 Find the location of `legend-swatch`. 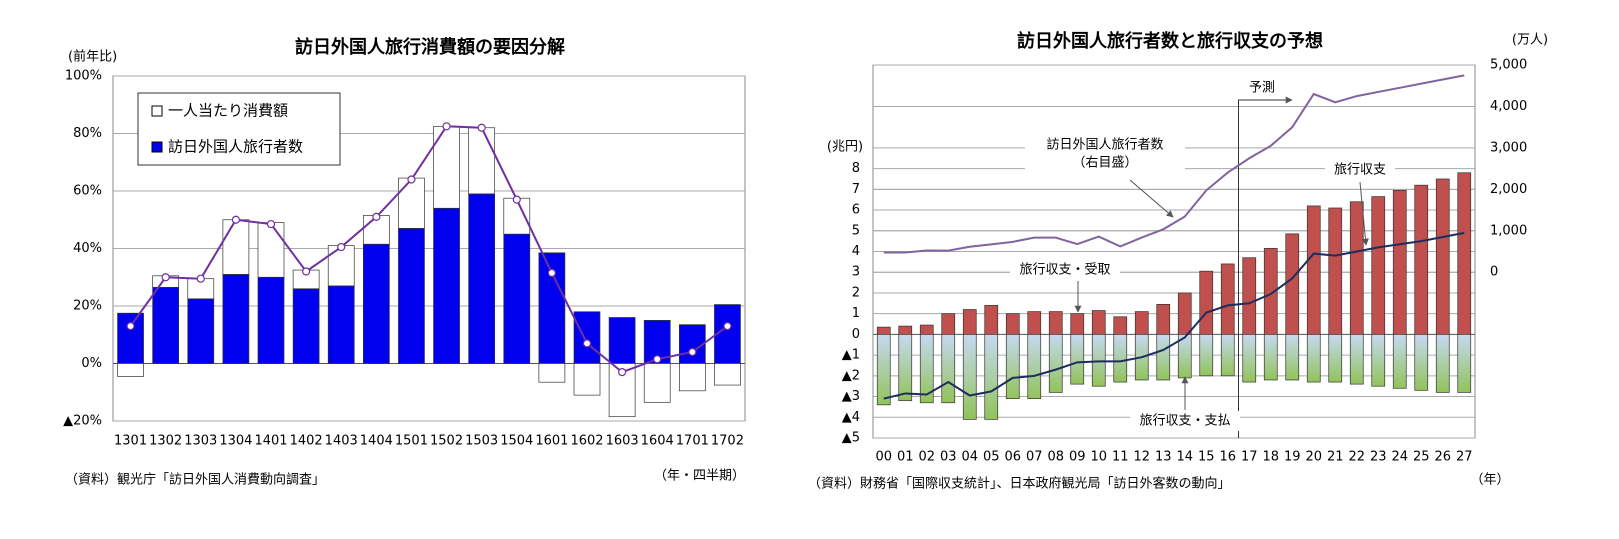

legend-swatch is located at coordinates (157, 147).